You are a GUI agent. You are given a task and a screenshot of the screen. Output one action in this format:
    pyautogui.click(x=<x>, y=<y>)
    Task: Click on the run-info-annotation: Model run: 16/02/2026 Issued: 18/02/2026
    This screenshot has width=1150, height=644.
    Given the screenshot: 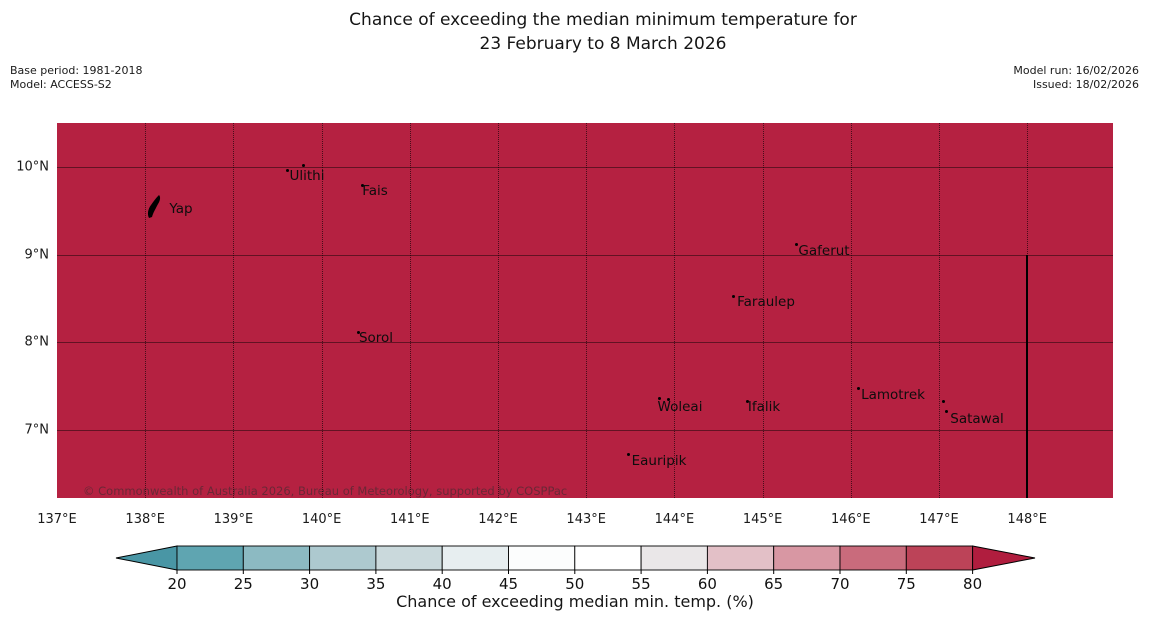 What is the action you would take?
    pyautogui.click(x=1076, y=78)
    